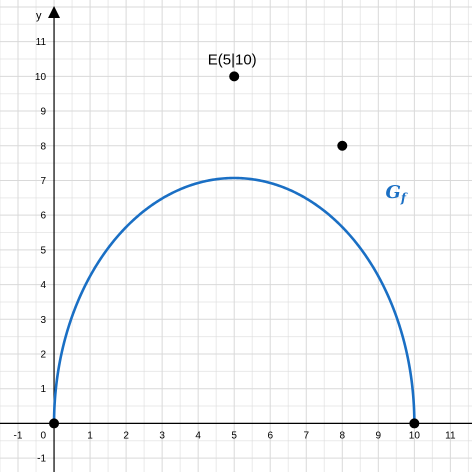  I want to click on y-tick-label: 1, so click(43, 389).